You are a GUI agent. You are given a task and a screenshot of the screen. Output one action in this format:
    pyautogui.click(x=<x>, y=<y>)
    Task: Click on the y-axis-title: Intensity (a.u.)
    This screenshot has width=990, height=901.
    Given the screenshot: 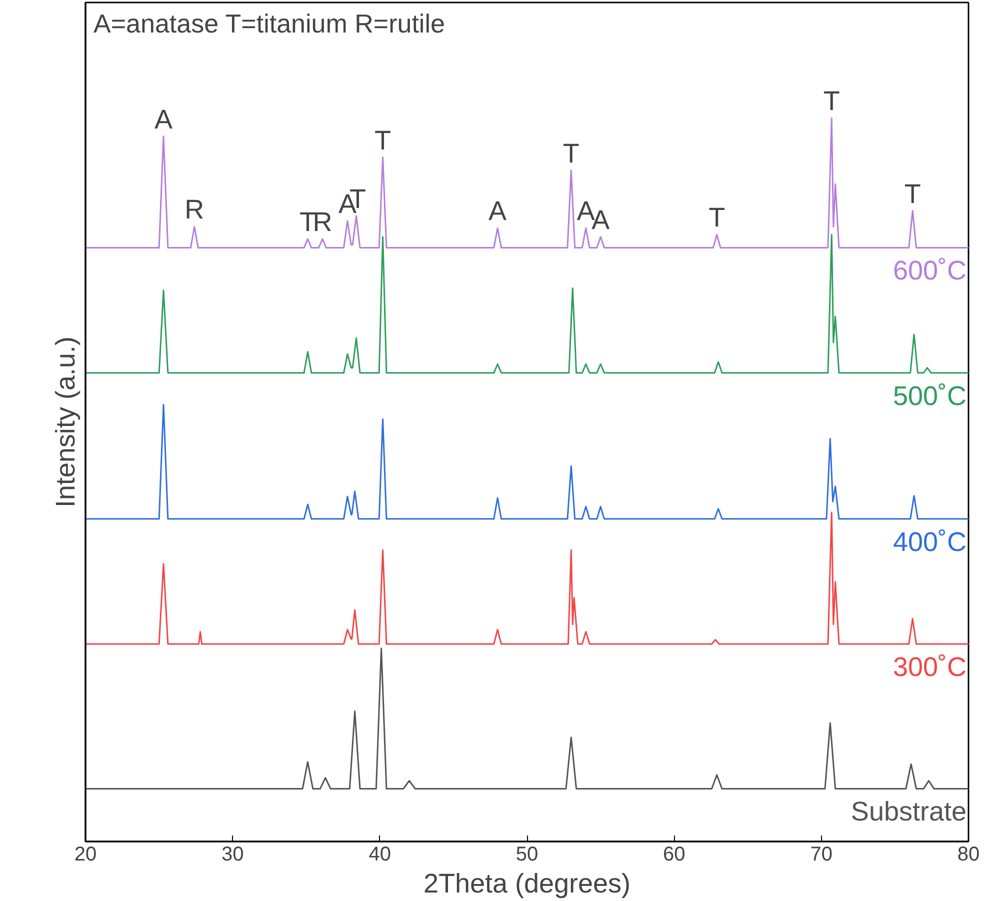 What is the action you would take?
    pyautogui.click(x=65, y=422)
    